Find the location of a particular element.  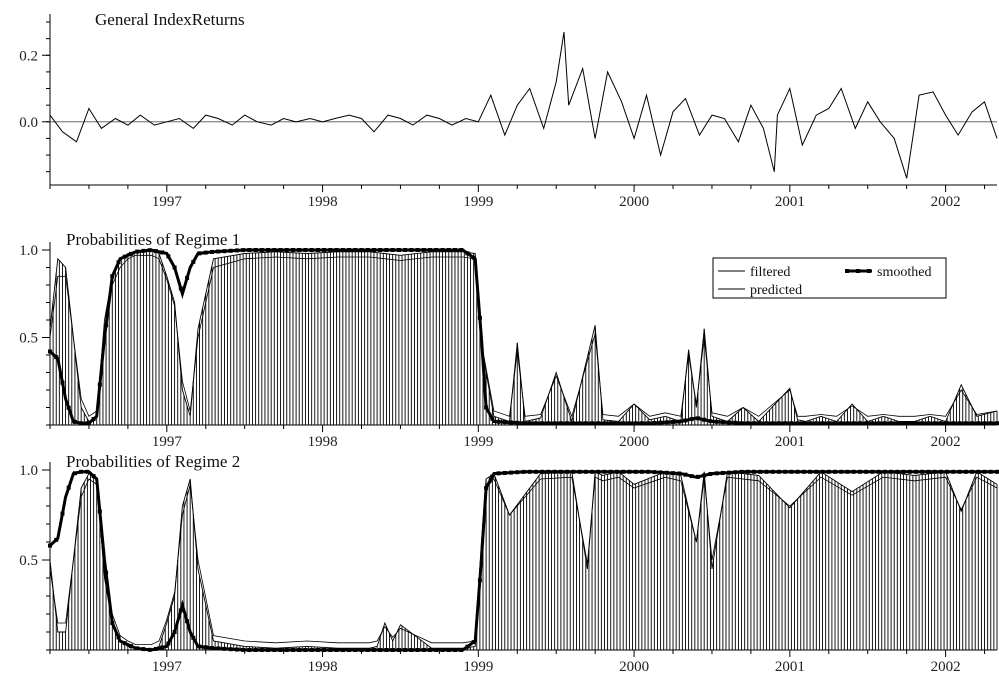

legend-box is located at coordinates (829, 278).